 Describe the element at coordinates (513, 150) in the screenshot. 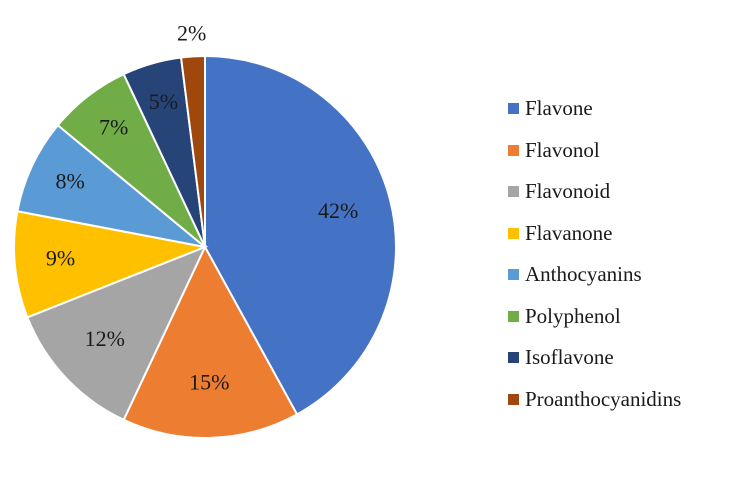

I see `legend-swatch-flavonol` at that location.